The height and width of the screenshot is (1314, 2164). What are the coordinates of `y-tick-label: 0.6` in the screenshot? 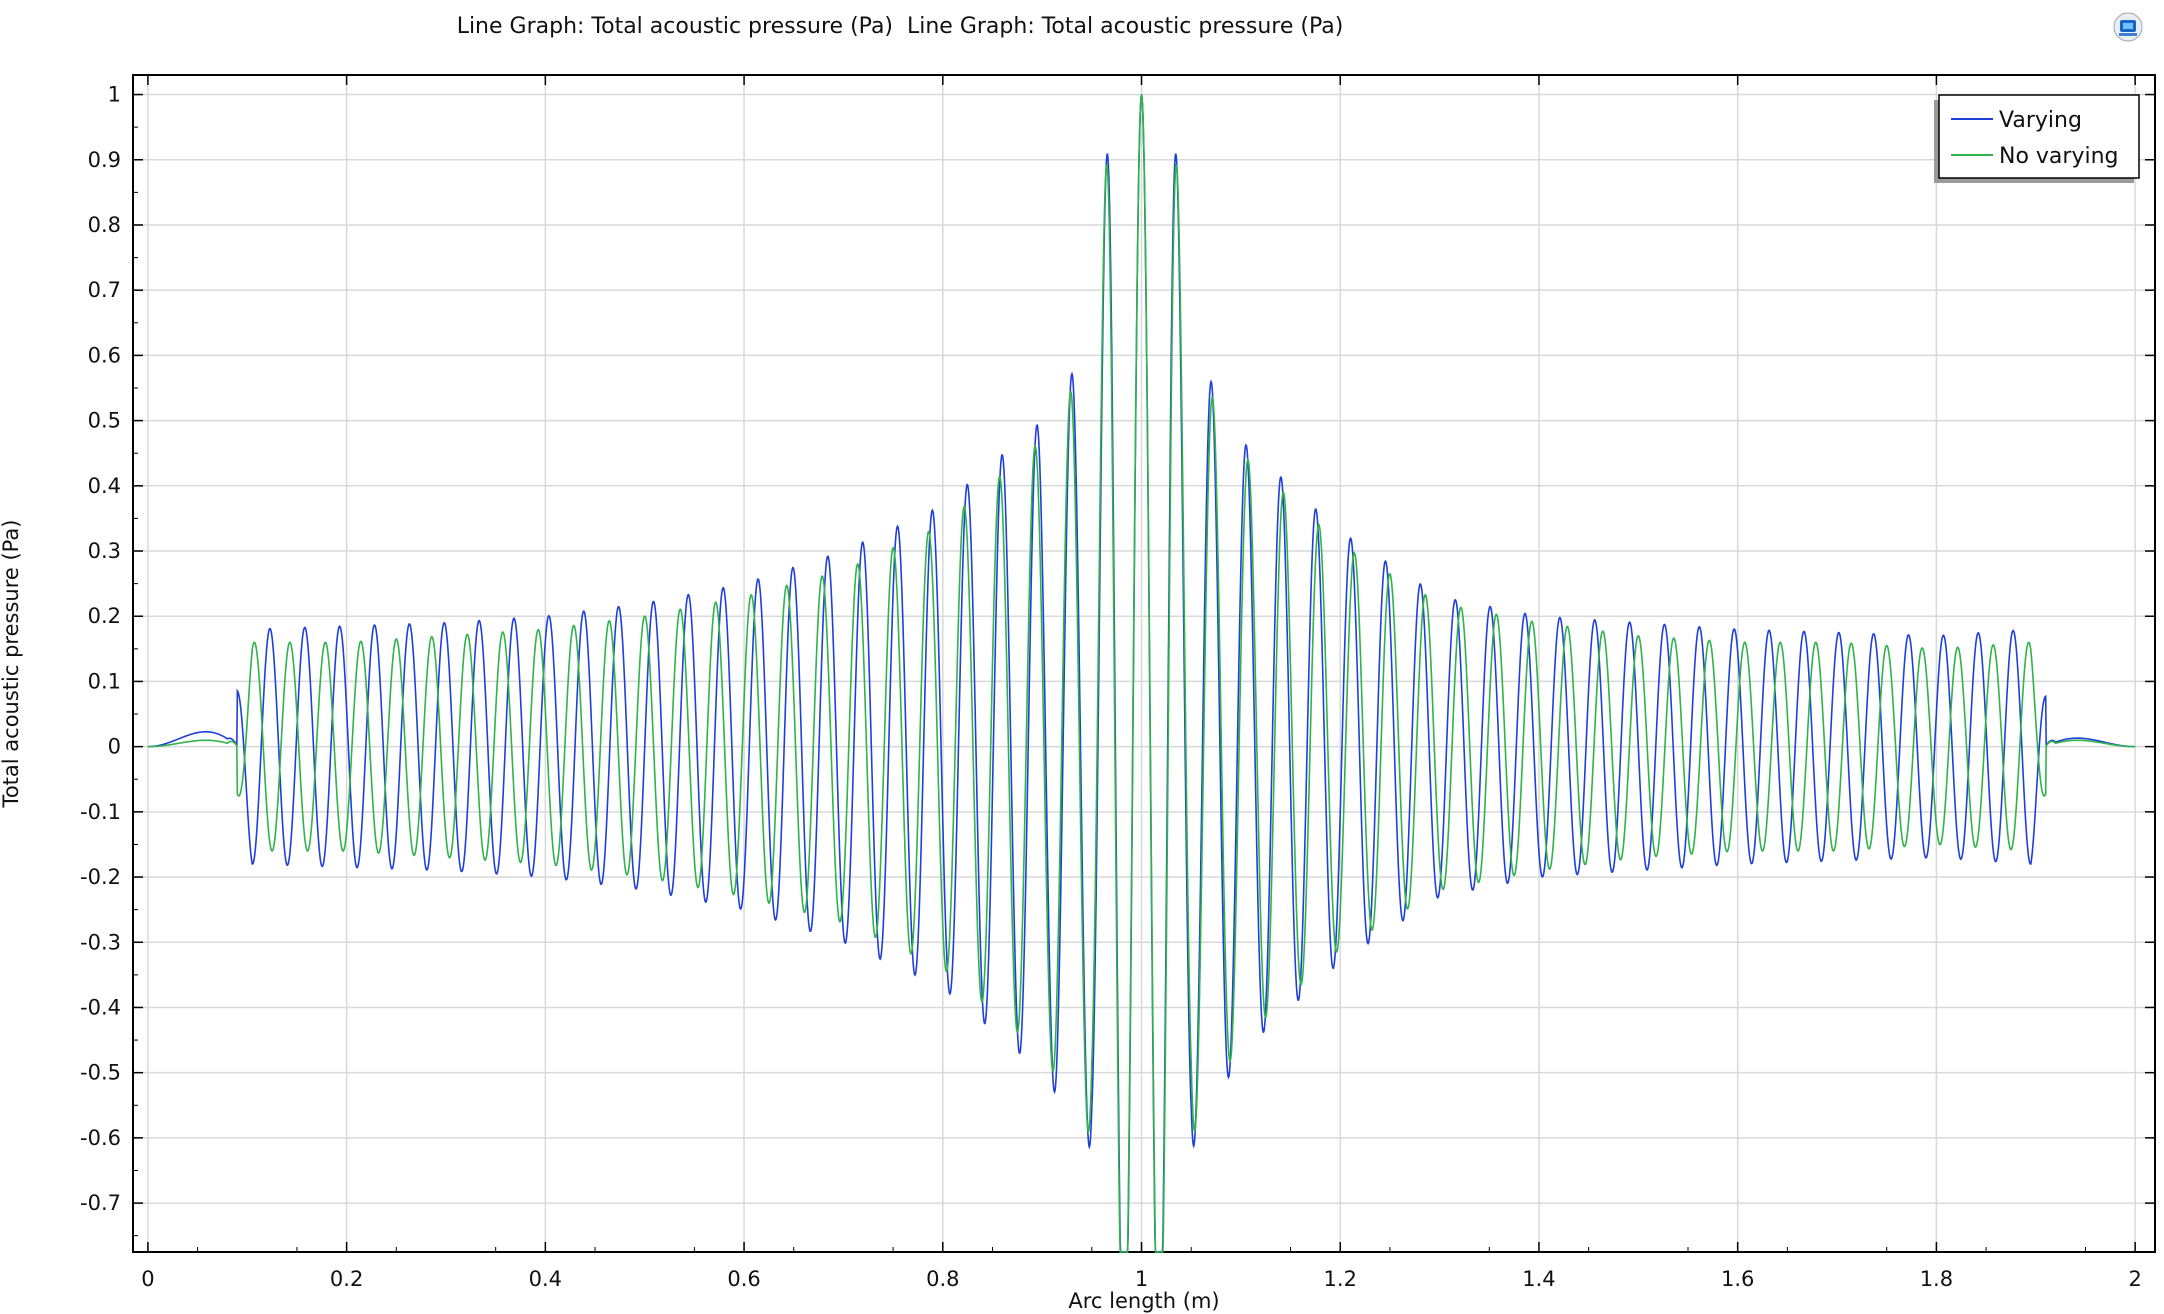 It's located at (104, 355).